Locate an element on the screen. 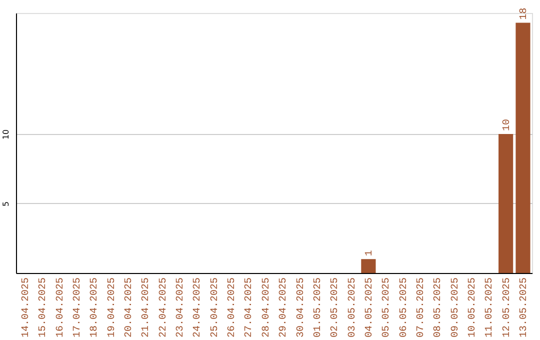 This screenshot has width=540, height=340. x-tick-label: 04.05.2025 is located at coordinates (370, 308).